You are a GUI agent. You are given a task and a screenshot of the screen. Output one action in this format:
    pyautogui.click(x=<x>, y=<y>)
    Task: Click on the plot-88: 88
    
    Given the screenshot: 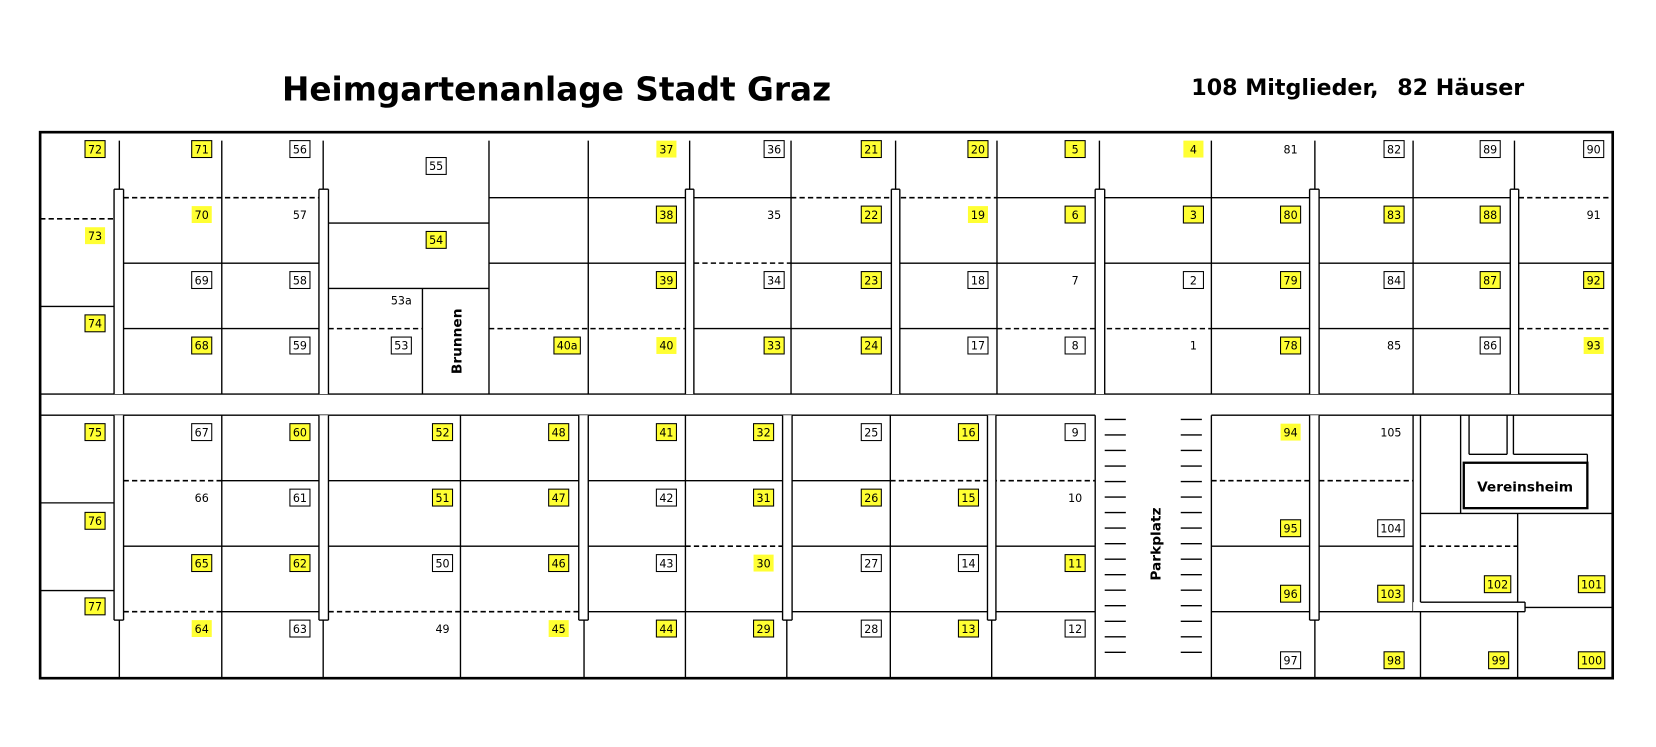 What is the action you would take?
    pyautogui.click(x=1490, y=214)
    